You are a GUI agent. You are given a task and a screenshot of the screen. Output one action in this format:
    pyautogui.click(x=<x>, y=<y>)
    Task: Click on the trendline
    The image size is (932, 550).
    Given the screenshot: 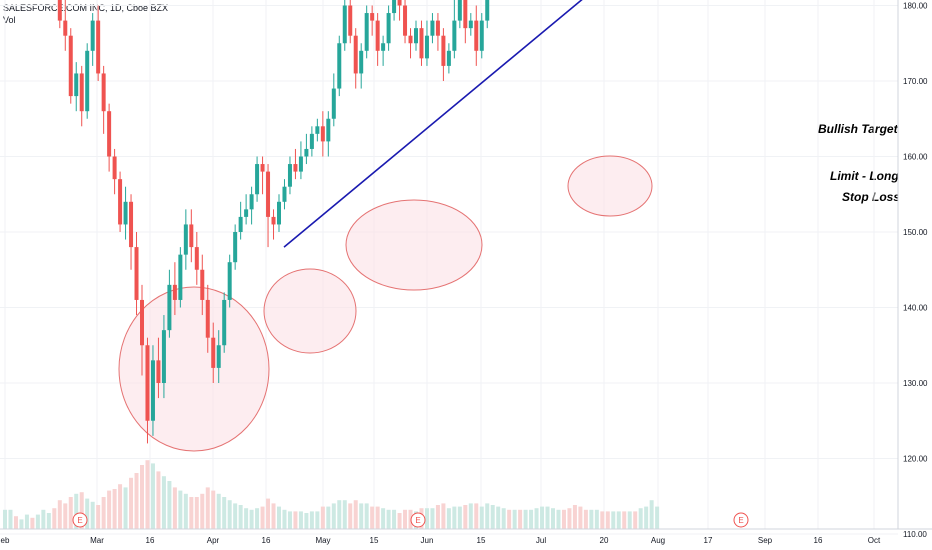 What is the action you would take?
    pyautogui.click(x=433, y=124)
    